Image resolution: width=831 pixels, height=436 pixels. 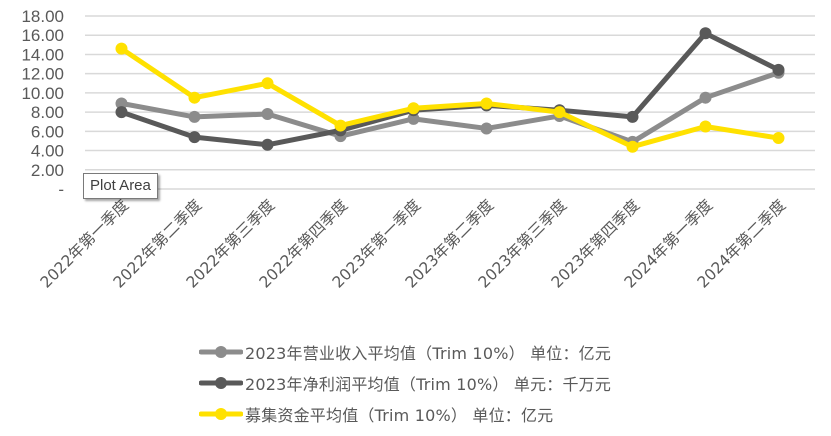 What do you see at coordinates (42, 54) in the screenshot?
I see `y-tick-label: 14.00` at bounding box center [42, 54].